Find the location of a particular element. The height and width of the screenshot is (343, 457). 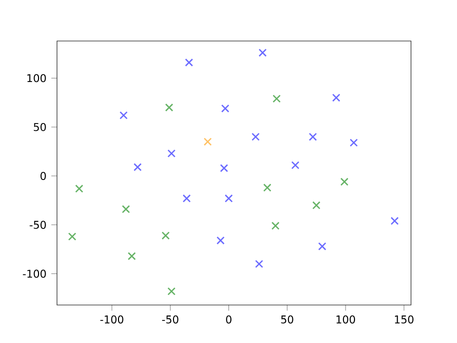

x-tick-label: -100 is located at coordinates (112, 319).